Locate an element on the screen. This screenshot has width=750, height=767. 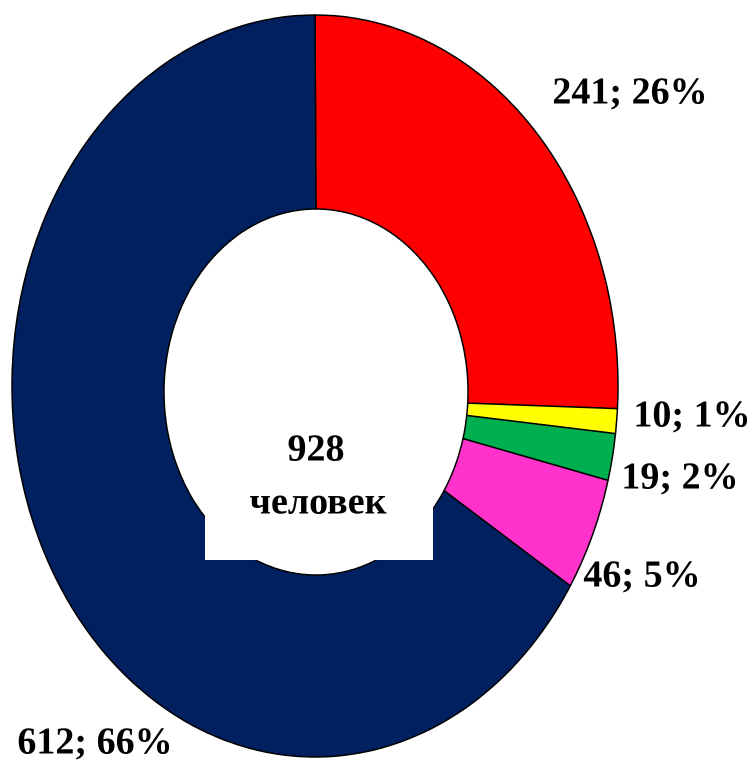
data-label: 241; 26% is located at coordinates (629, 92).